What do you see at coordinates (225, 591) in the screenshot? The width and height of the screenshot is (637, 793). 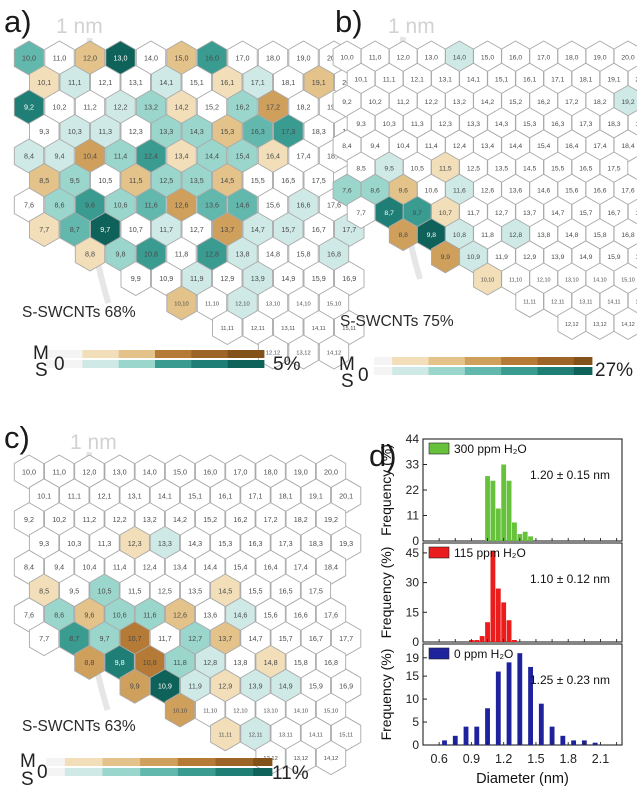 I see `chirality-cell-label: 14,5` at bounding box center [225, 591].